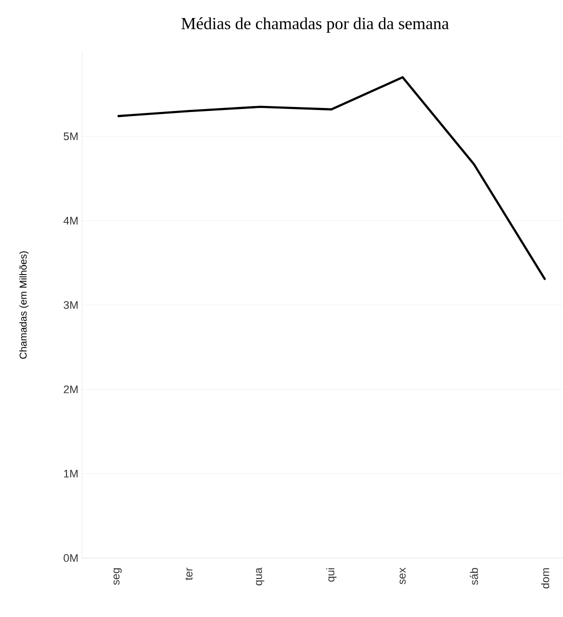 This screenshot has height=617, width=563. What do you see at coordinates (315, 25) in the screenshot?
I see `chart-title: Médias de chamadas por dia da semana` at bounding box center [315, 25].